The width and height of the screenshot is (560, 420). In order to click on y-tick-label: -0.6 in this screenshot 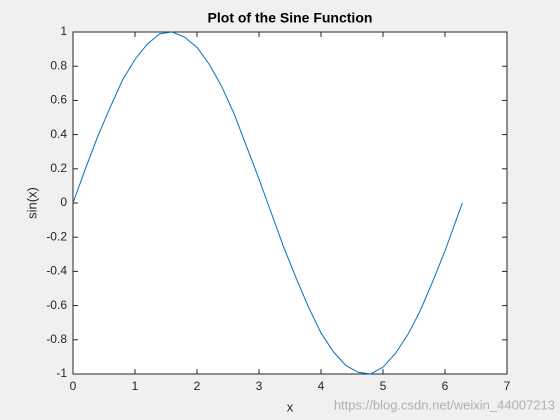, I will do `click(56, 305)`.